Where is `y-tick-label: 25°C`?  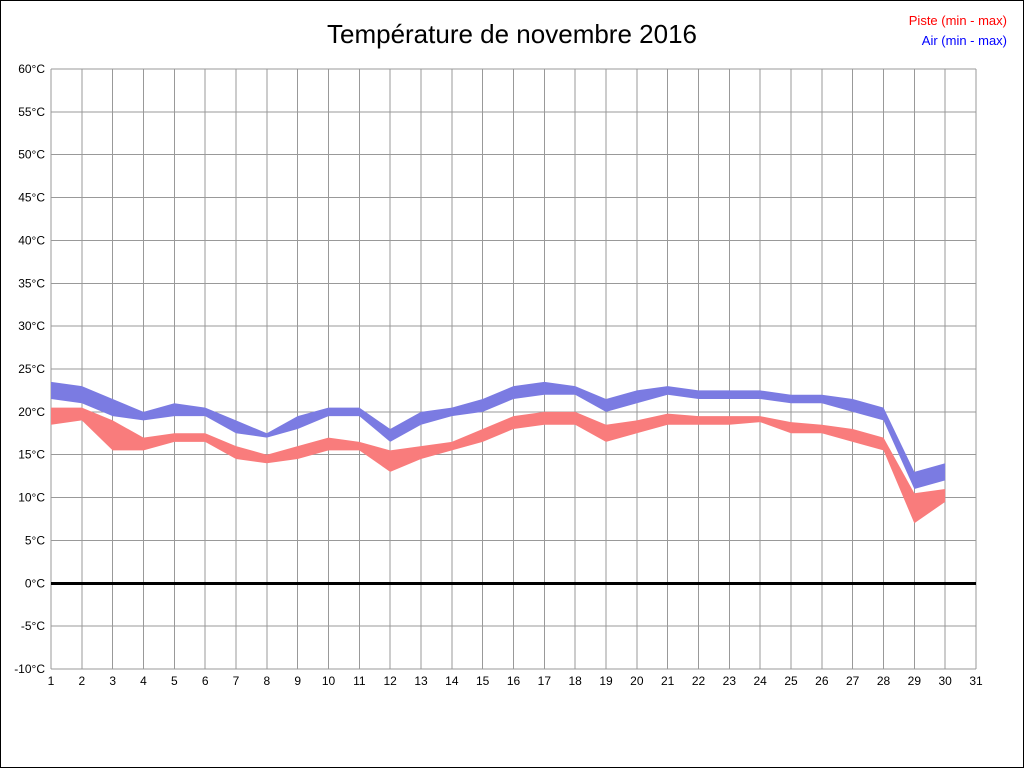
y-tick-label: 25°C is located at coordinates (31, 369).